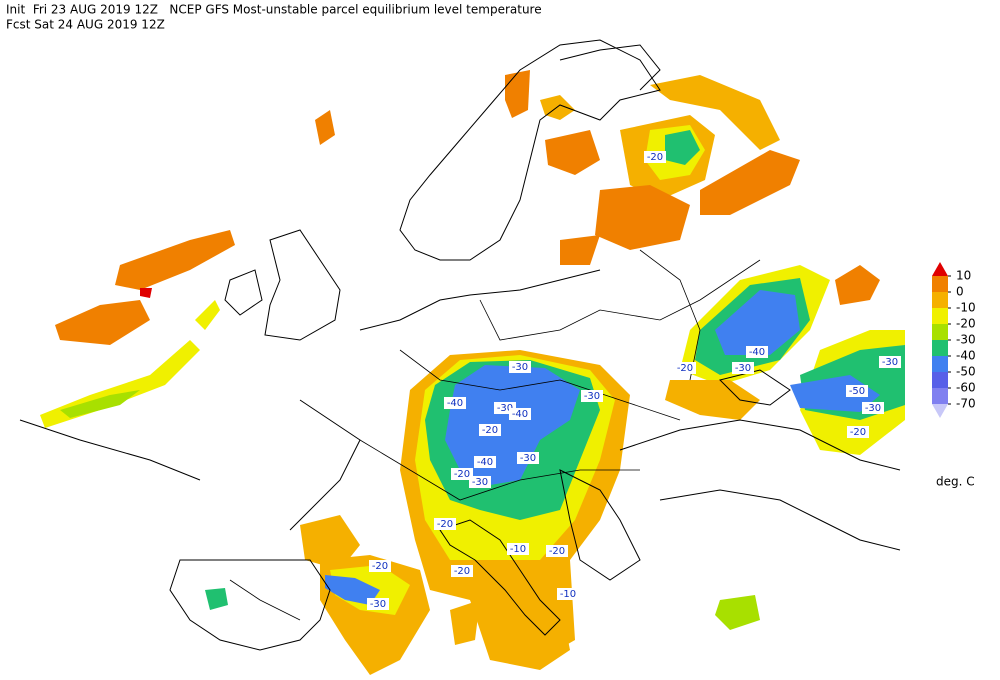  What do you see at coordinates (966, 388) in the screenshot?
I see `legend-label: -60` at bounding box center [966, 388].